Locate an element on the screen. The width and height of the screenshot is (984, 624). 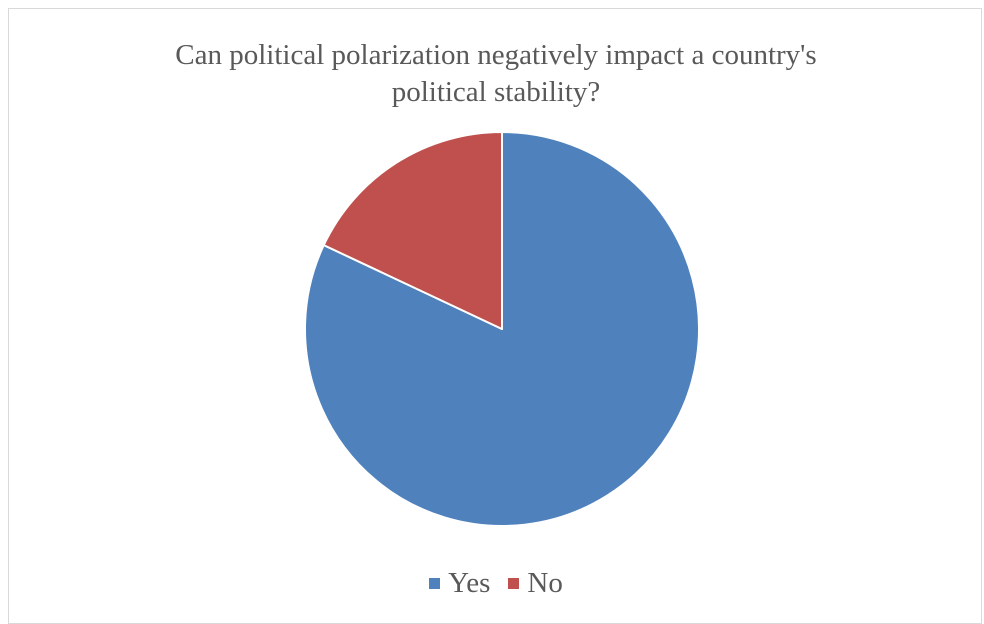
legend-swatch-yes is located at coordinates (435, 583).